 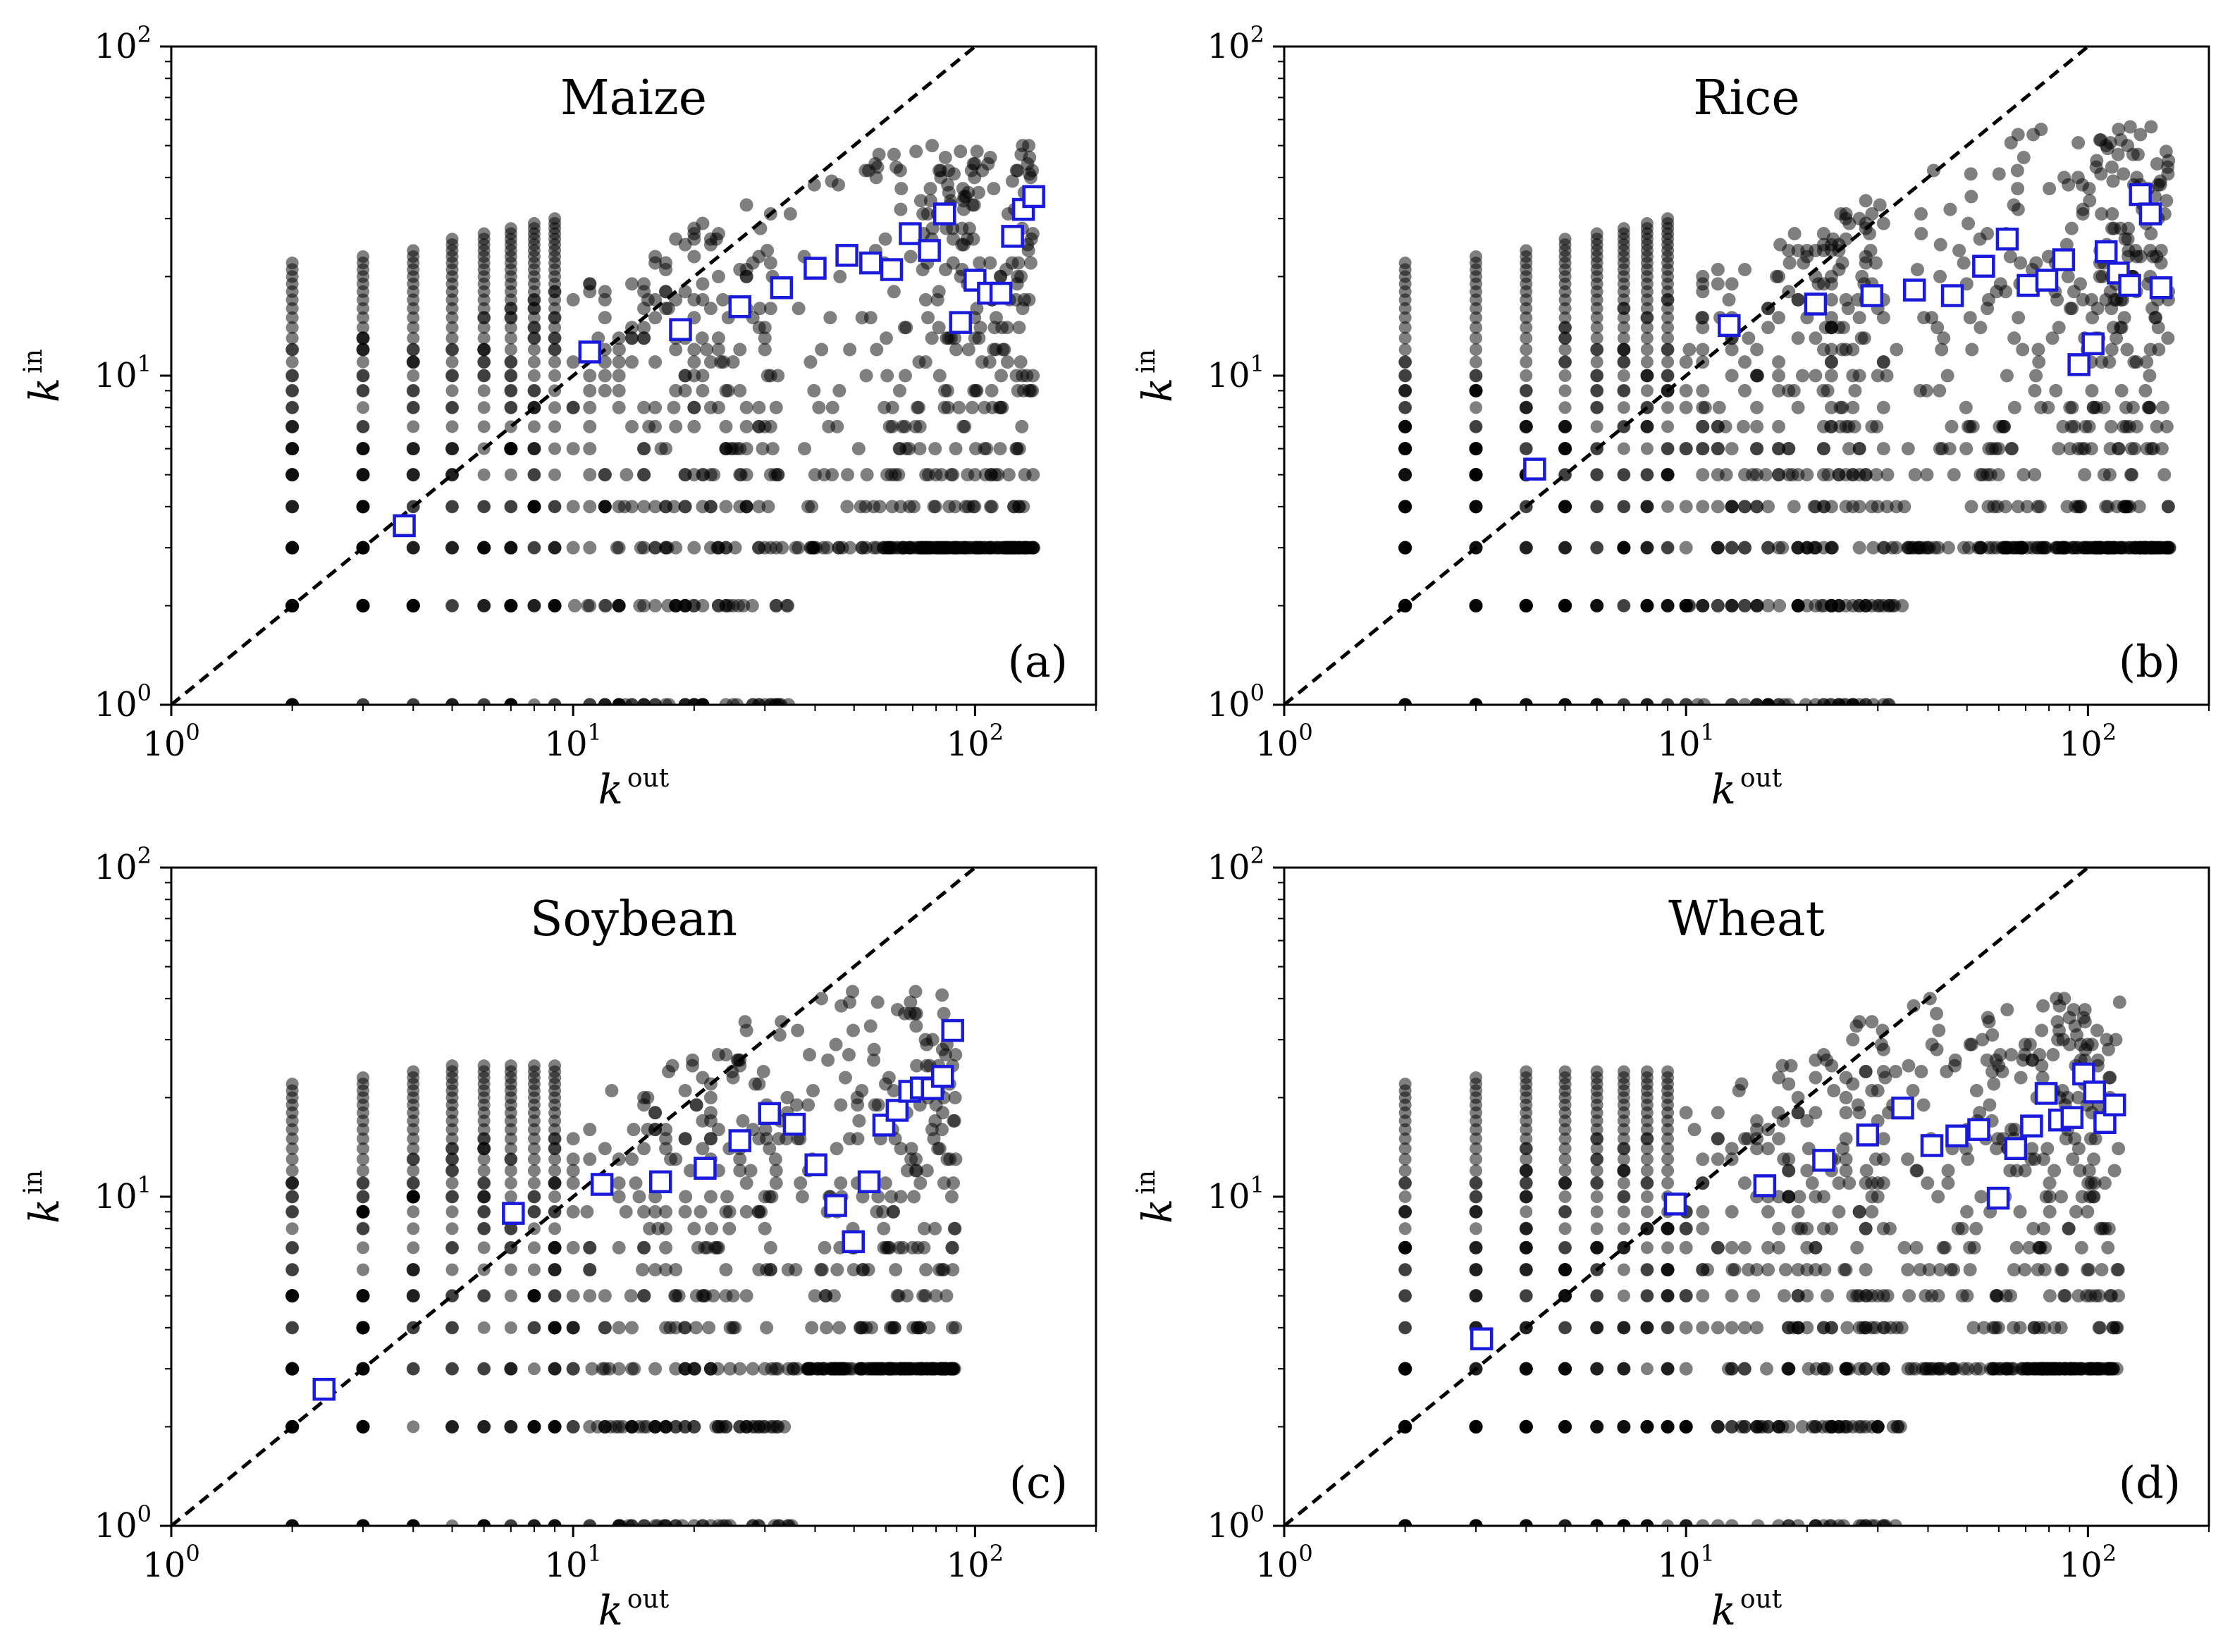 What do you see at coordinates (1746, 919) in the screenshot?
I see `panel-title: Wheat` at bounding box center [1746, 919].